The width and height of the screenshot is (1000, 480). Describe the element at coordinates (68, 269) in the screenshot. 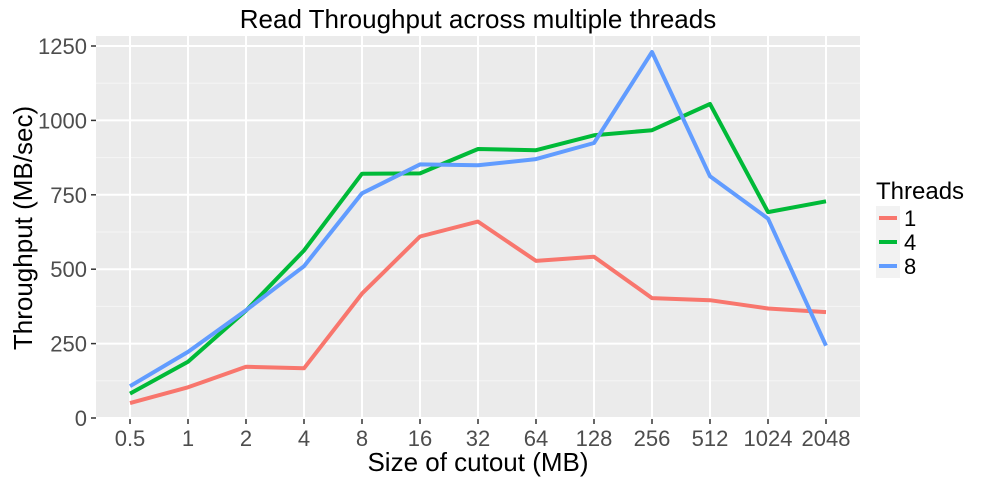

I see `y-tick-label: 500` at that location.